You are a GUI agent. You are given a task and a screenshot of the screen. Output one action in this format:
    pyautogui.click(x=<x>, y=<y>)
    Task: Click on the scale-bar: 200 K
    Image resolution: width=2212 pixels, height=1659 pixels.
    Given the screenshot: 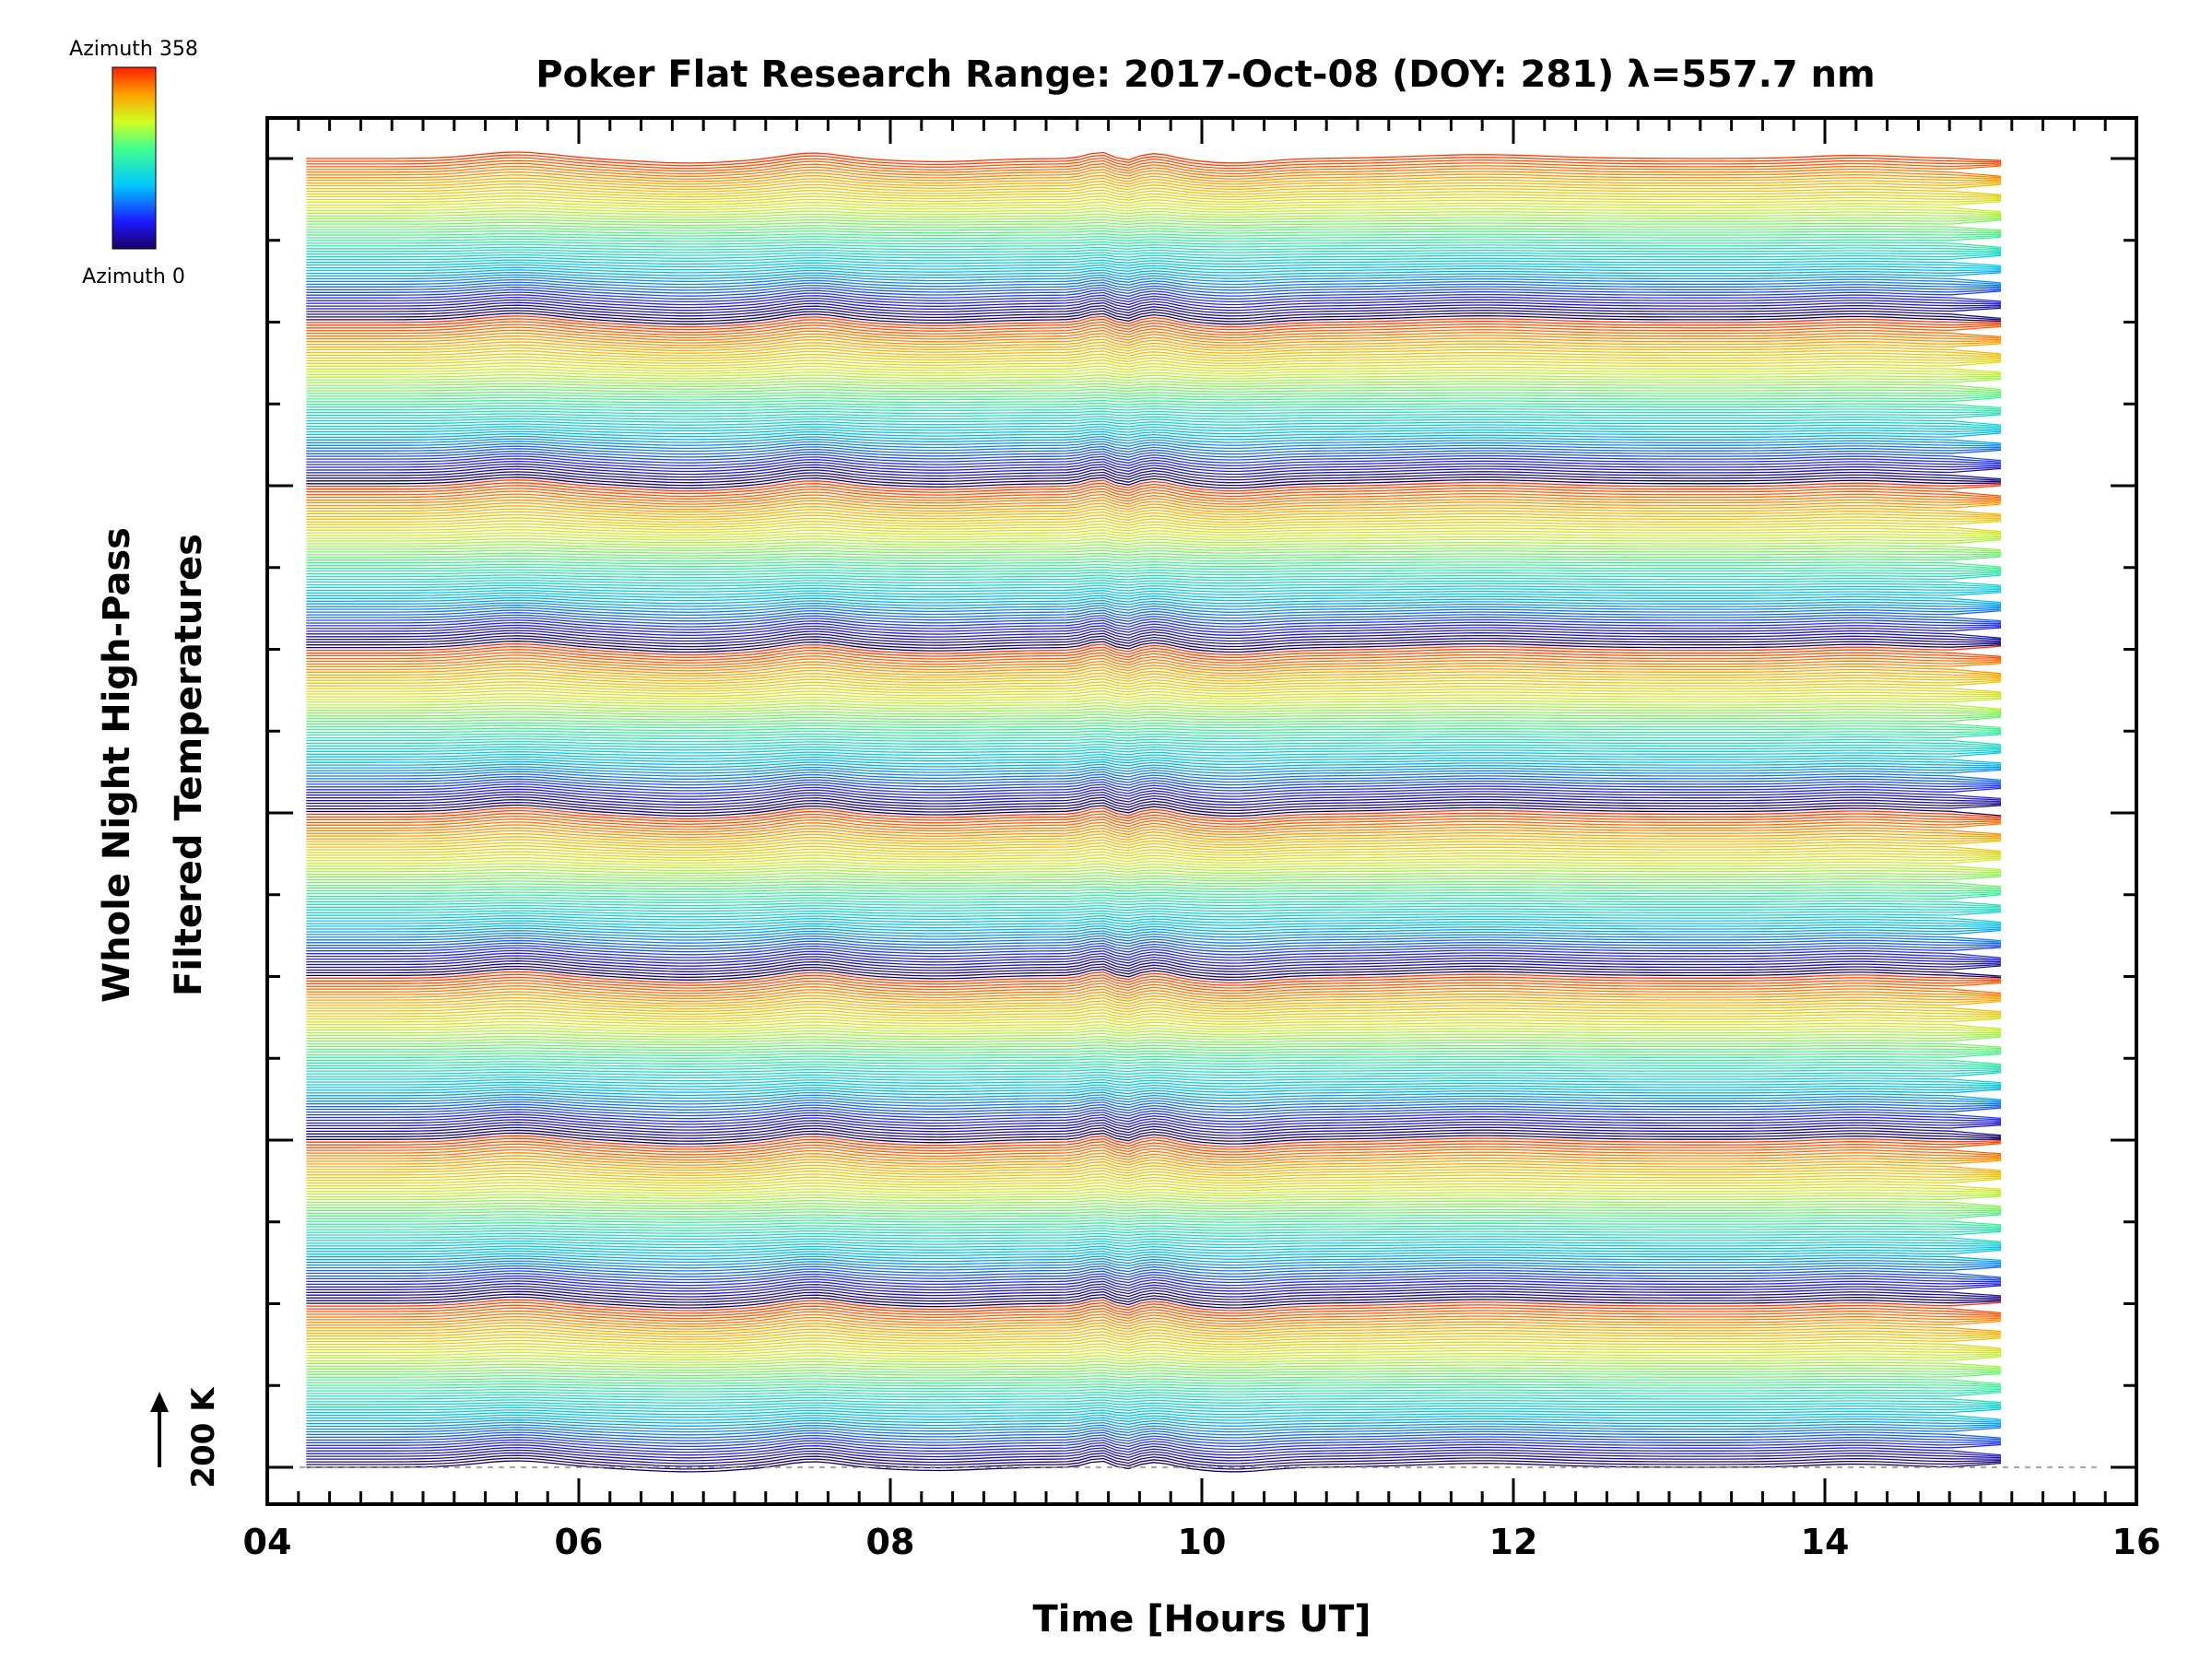 What is the action you would take?
    pyautogui.click(x=186, y=1437)
    